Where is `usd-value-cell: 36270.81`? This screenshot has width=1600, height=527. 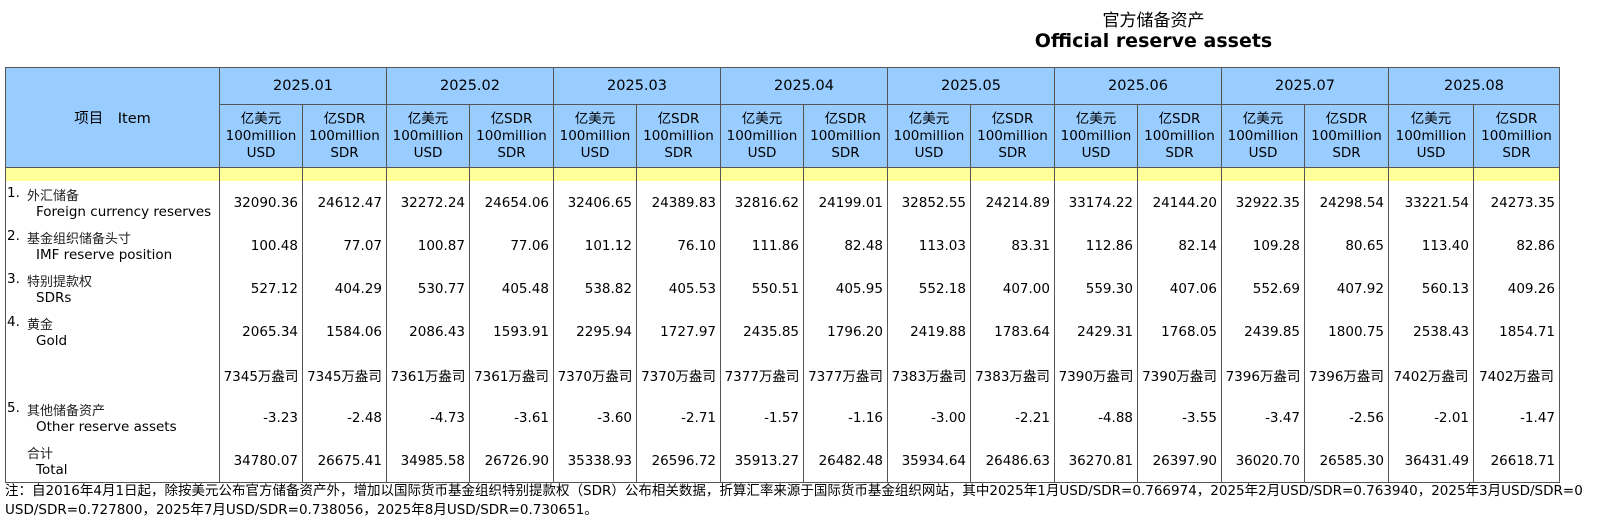
usd-value-cell: 36270.81 is located at coordinates (1096, 461).